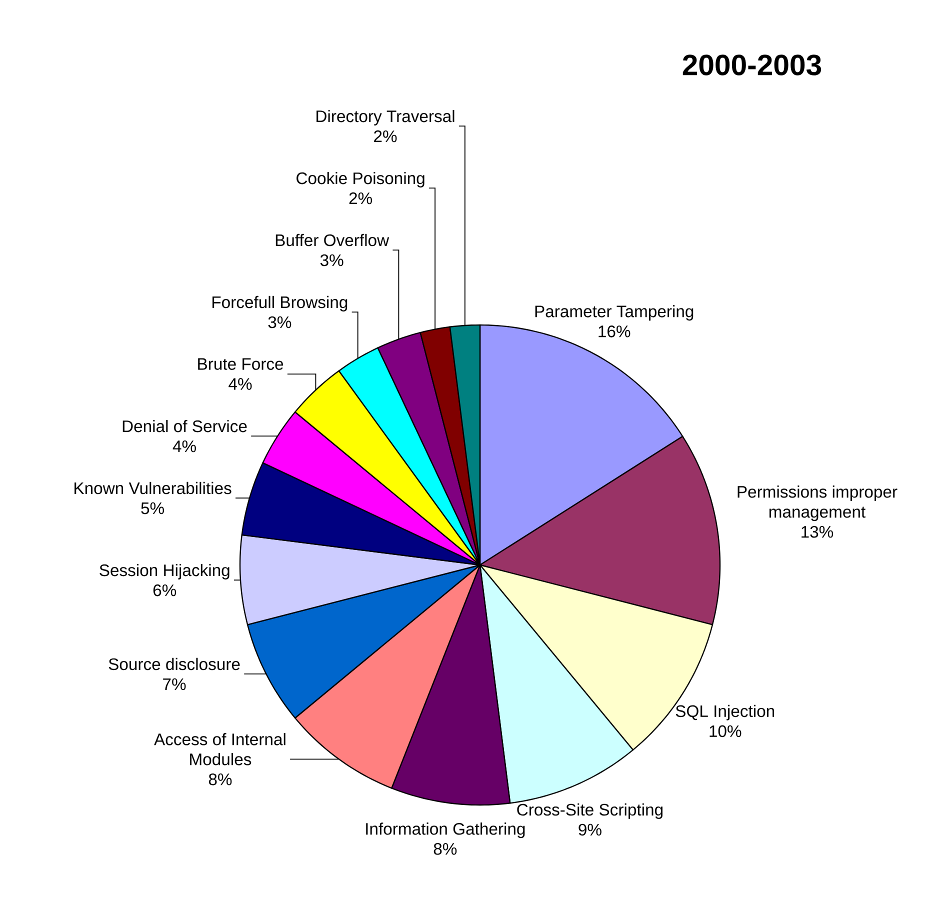  Describe the element at coordinates (726, 731) in the screenshot. I see `data-label: 10%` at that location.